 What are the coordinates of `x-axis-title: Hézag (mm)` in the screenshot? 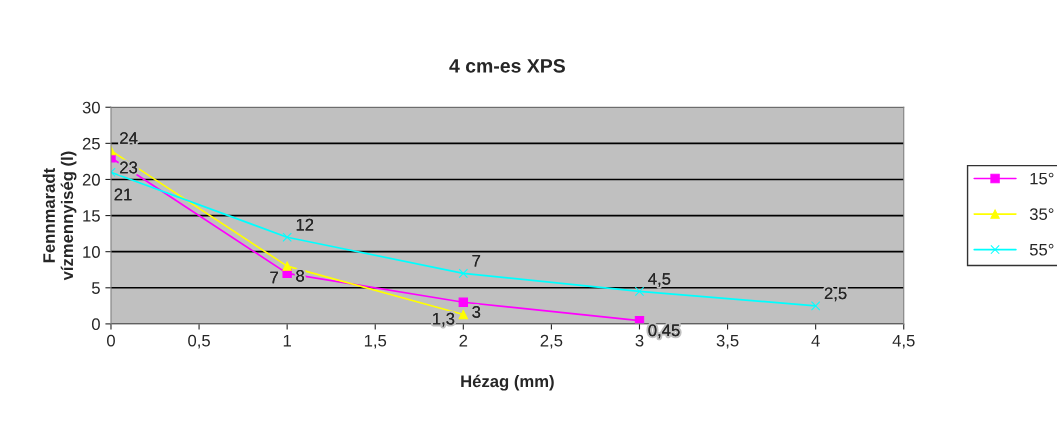 It's located at (507, 382).